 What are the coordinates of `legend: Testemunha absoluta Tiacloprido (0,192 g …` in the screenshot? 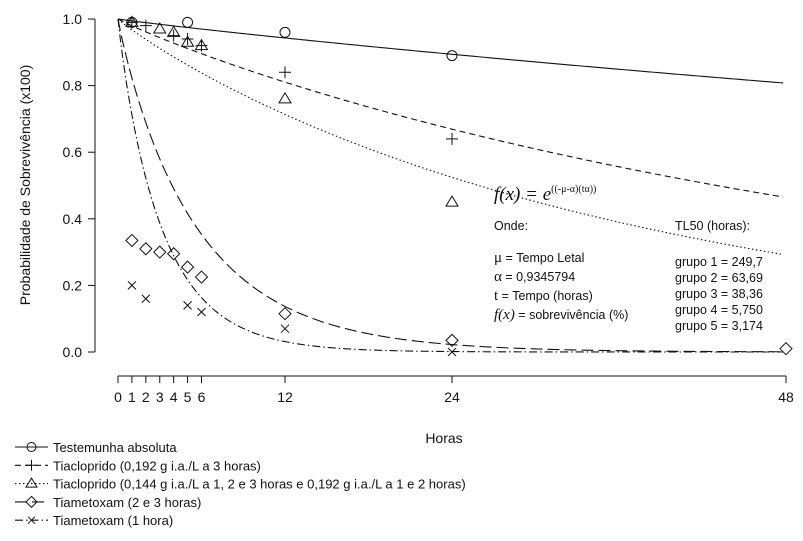 It's located at (240, 484).